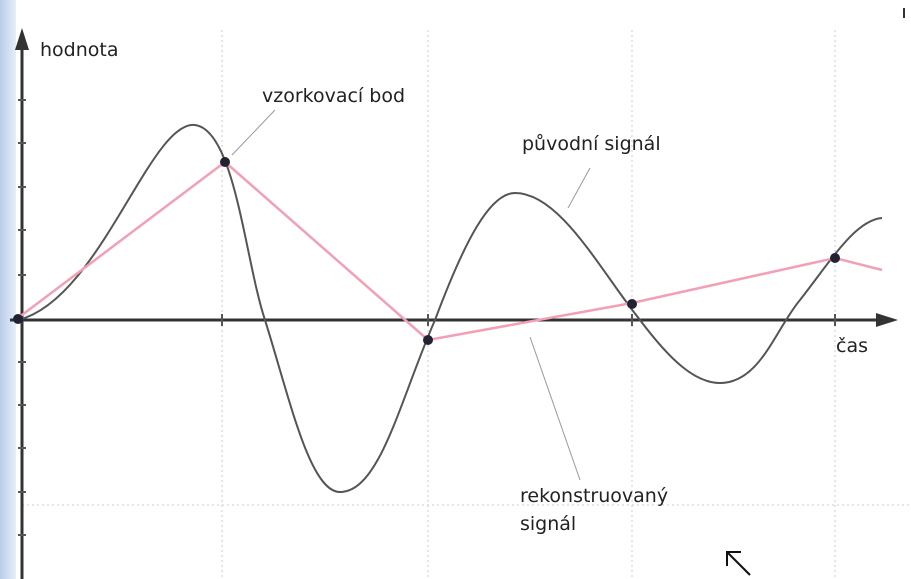 The width and height of the screenshot is (911, 579). What do you see at coordinates (22, 39) in the screenshot?
I see `y-arrow` at bounding box center [22, 39].